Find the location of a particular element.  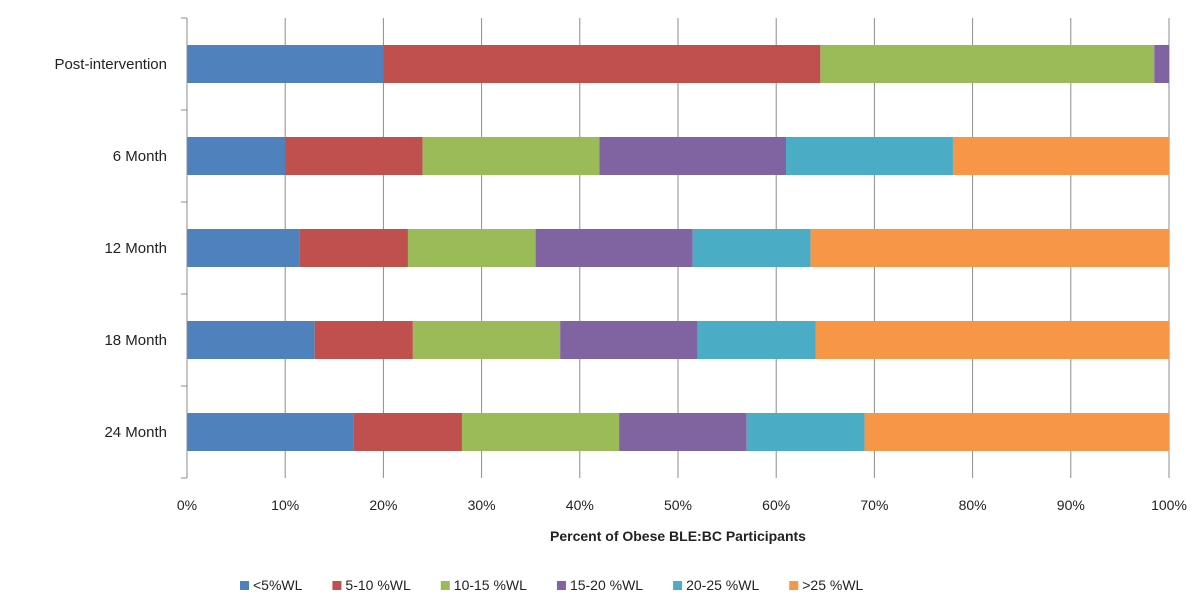

x-tick-label: 50% is located at coordinates (678, 505).